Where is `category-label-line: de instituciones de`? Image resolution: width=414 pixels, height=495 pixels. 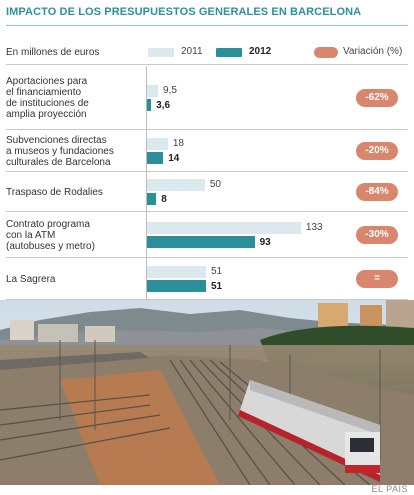
category-label-line: de instituciones de is located at coordinates (47, 103).